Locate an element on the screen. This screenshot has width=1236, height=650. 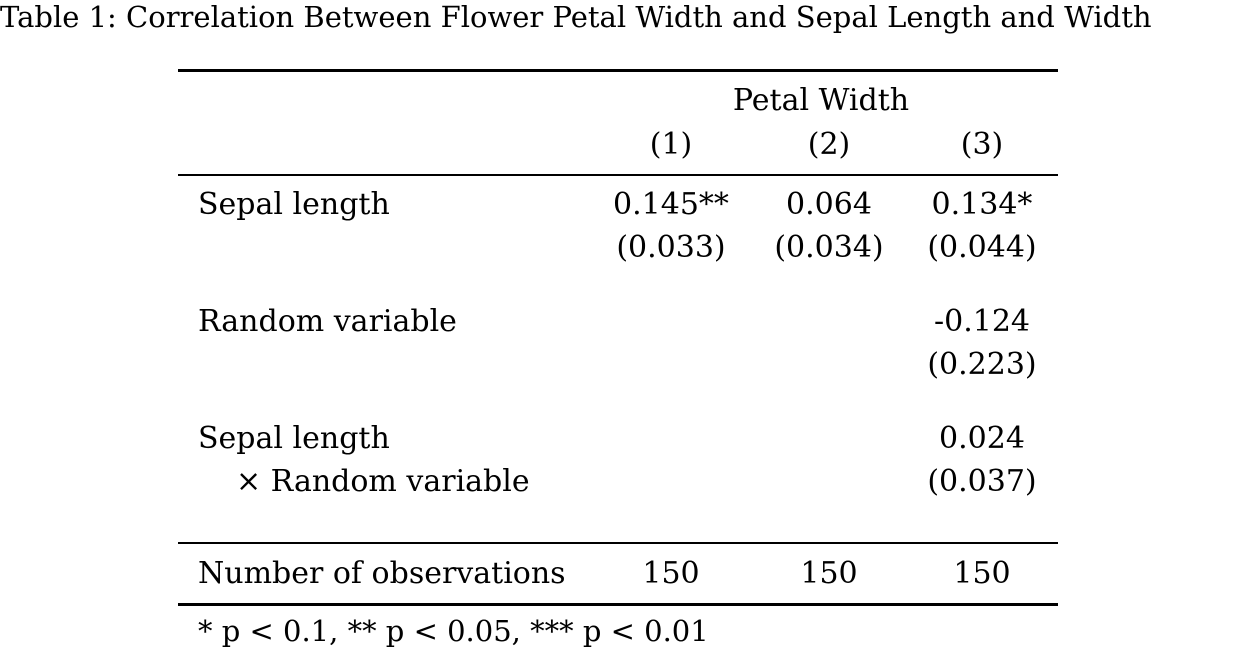
row-label-sepal-length: Sepal length is located at coordinates (294, 204).